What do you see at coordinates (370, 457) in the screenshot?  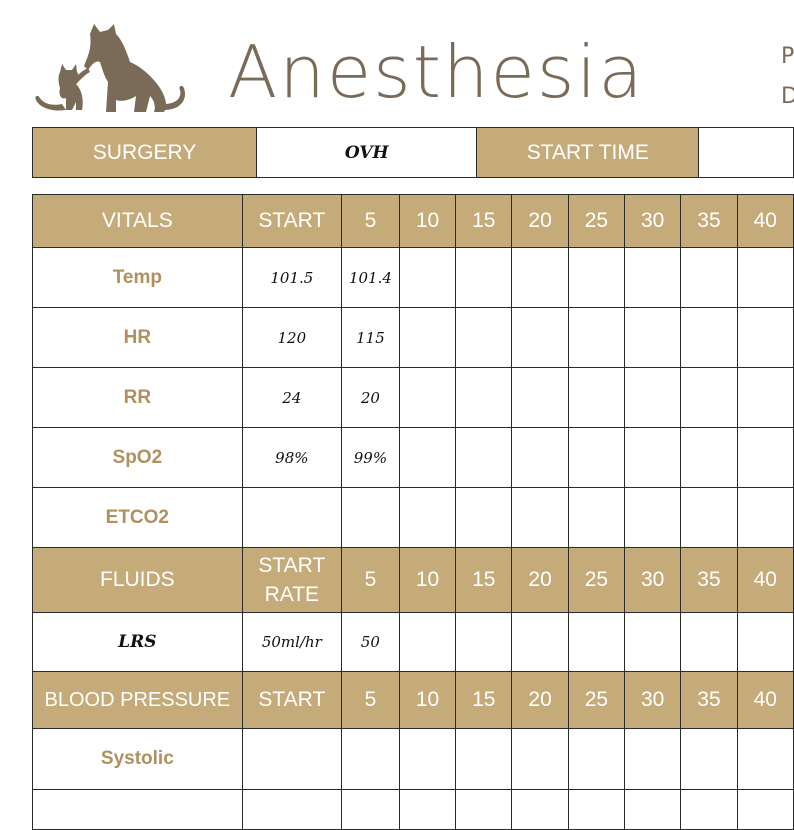 I see `value-cell: 99%` at bounding box center [370, 457].